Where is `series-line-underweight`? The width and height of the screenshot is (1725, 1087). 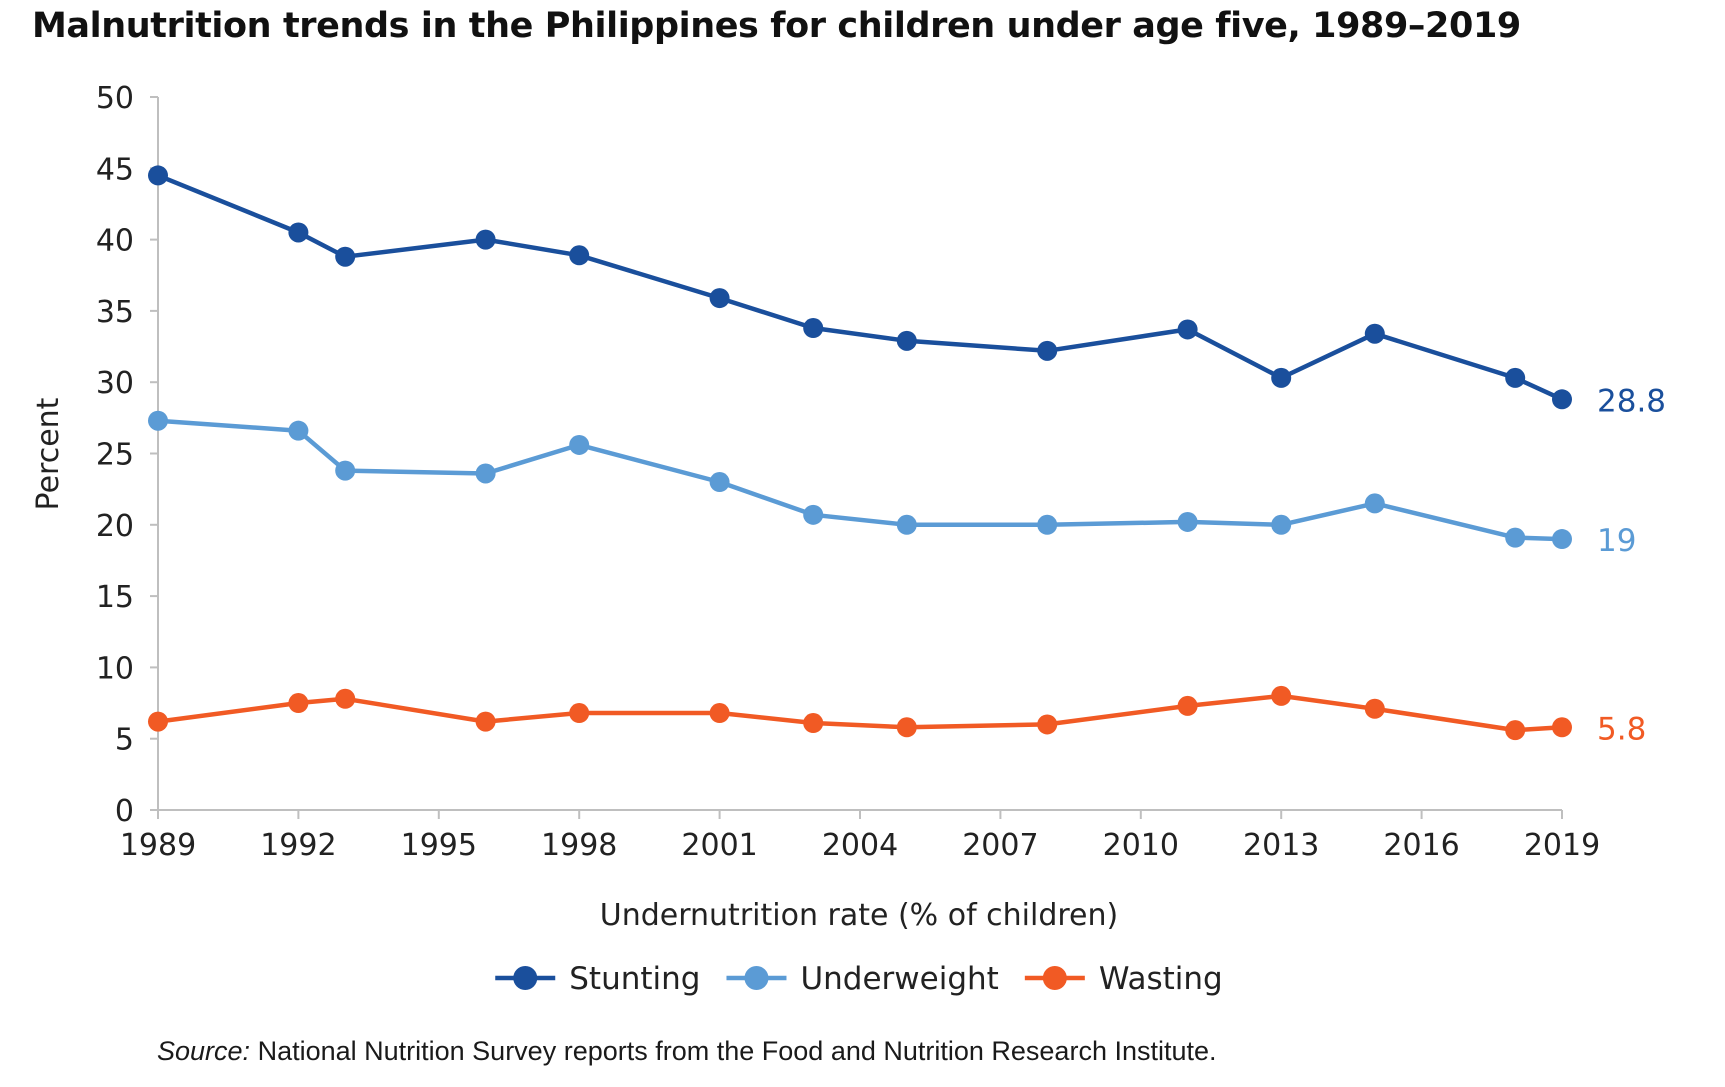 series-line-underweight is located at coordinates (860, 480).